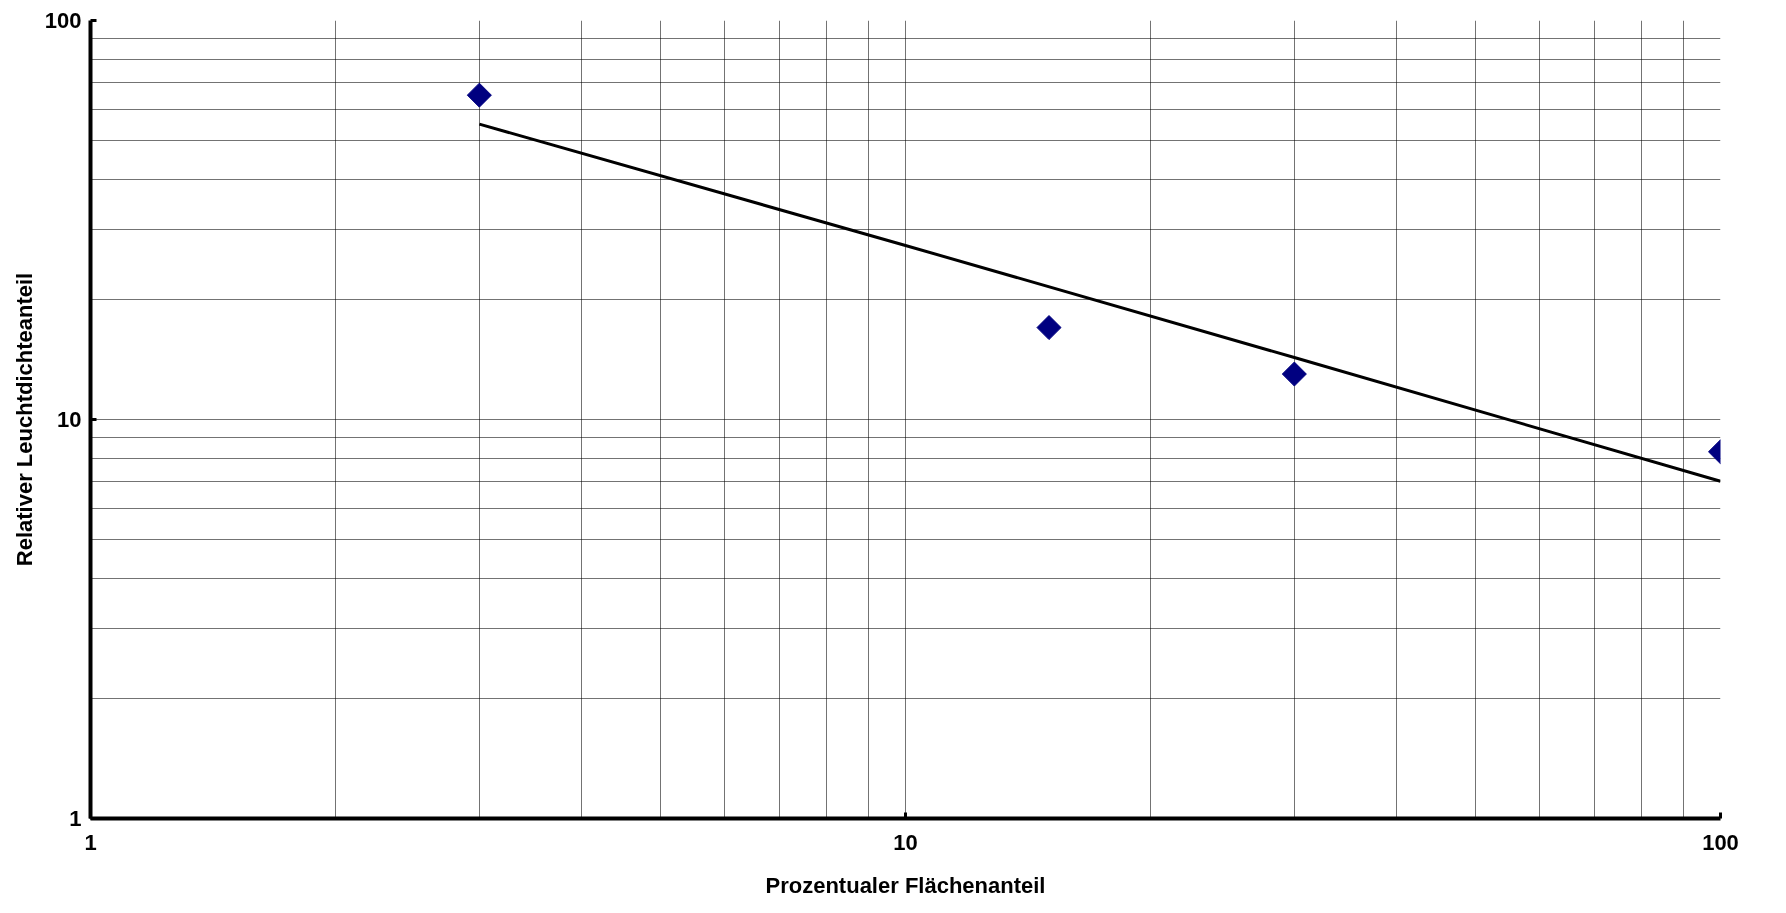 This screenshot has width=1786, height=913. What do you see at coordinates (905, 842) in the screenshot?
I see `x-tick-label: 10` at bounding box center [905, 842].